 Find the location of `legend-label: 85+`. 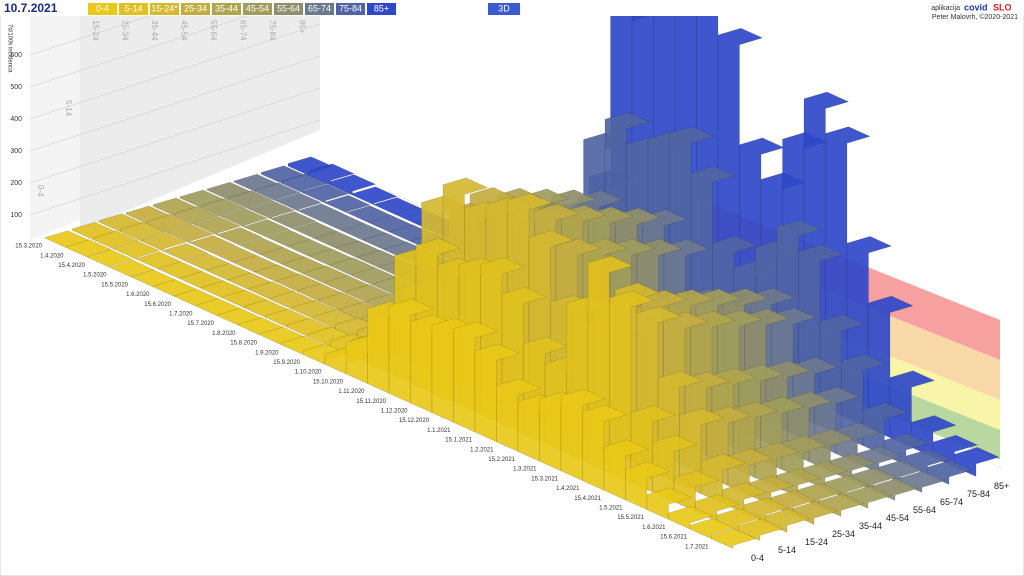

legend-label: 85+ is located at coordinates (381, 8).